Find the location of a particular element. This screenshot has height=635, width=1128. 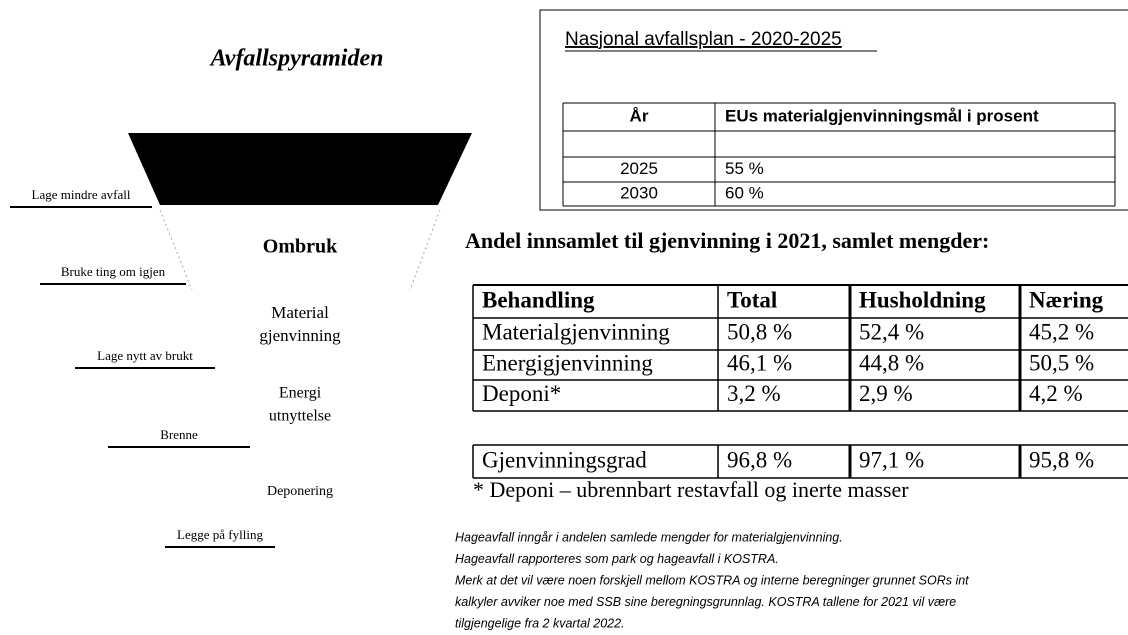

collection-cell: 50,8 % is located at coordinates (759, 331).